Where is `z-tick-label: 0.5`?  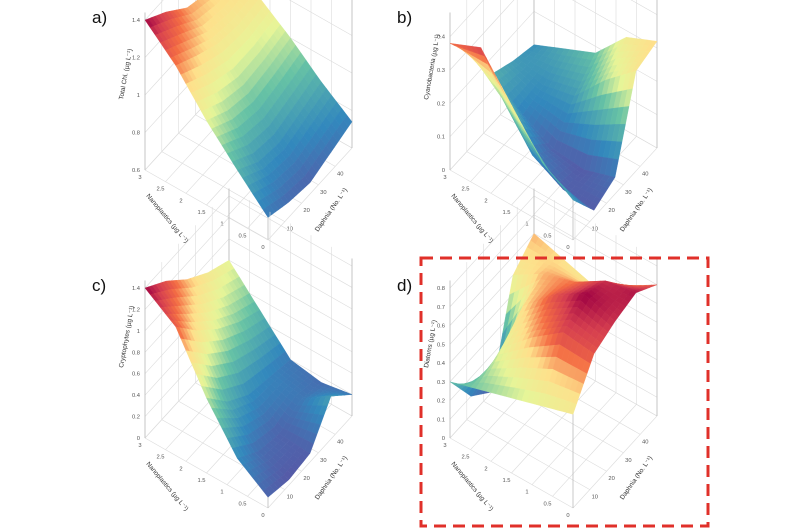 z-tick-label: 0.5 is located at coordinates (441, 345).